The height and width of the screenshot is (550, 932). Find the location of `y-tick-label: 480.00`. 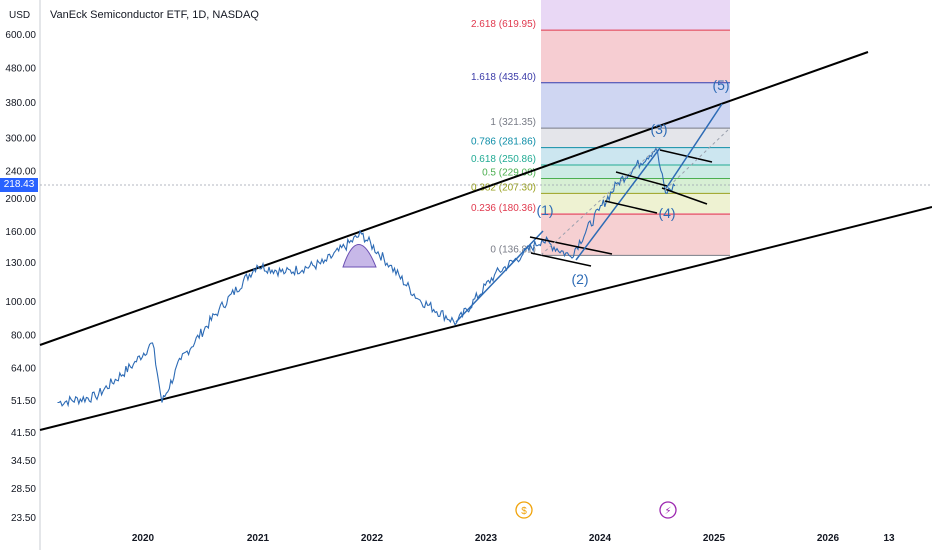

y-tick-label: 480.00 is located at coordinates (20, 68).